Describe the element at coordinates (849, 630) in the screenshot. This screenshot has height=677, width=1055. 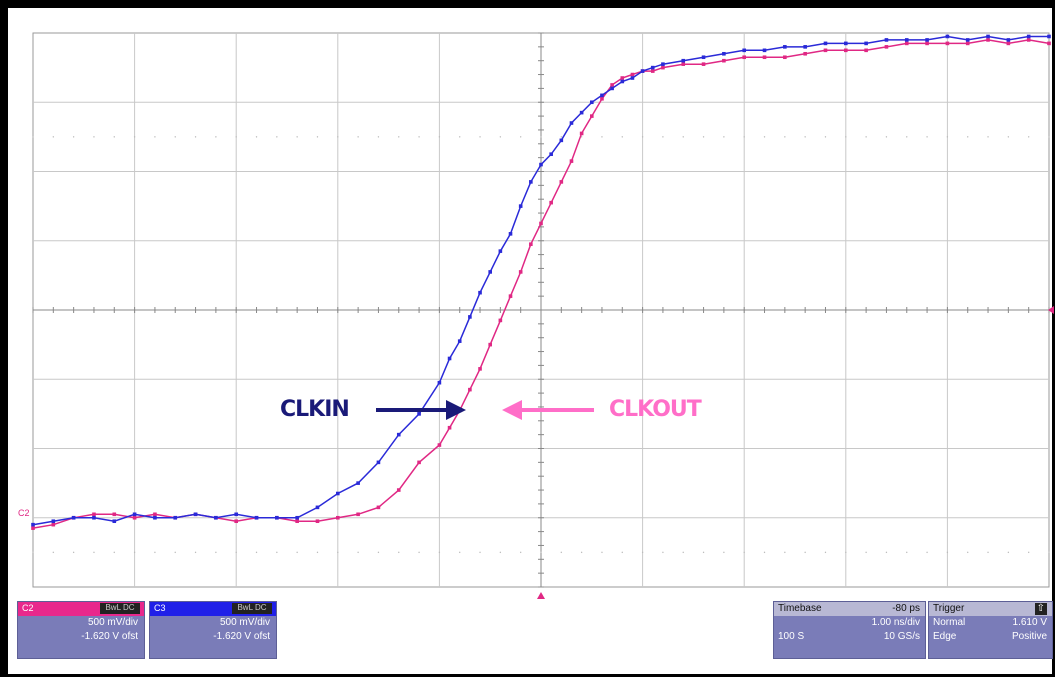
I see `timebase-descriptor: Timebase -80 ps 1.00 ns/div 100 S 10 GS/s` at that location.